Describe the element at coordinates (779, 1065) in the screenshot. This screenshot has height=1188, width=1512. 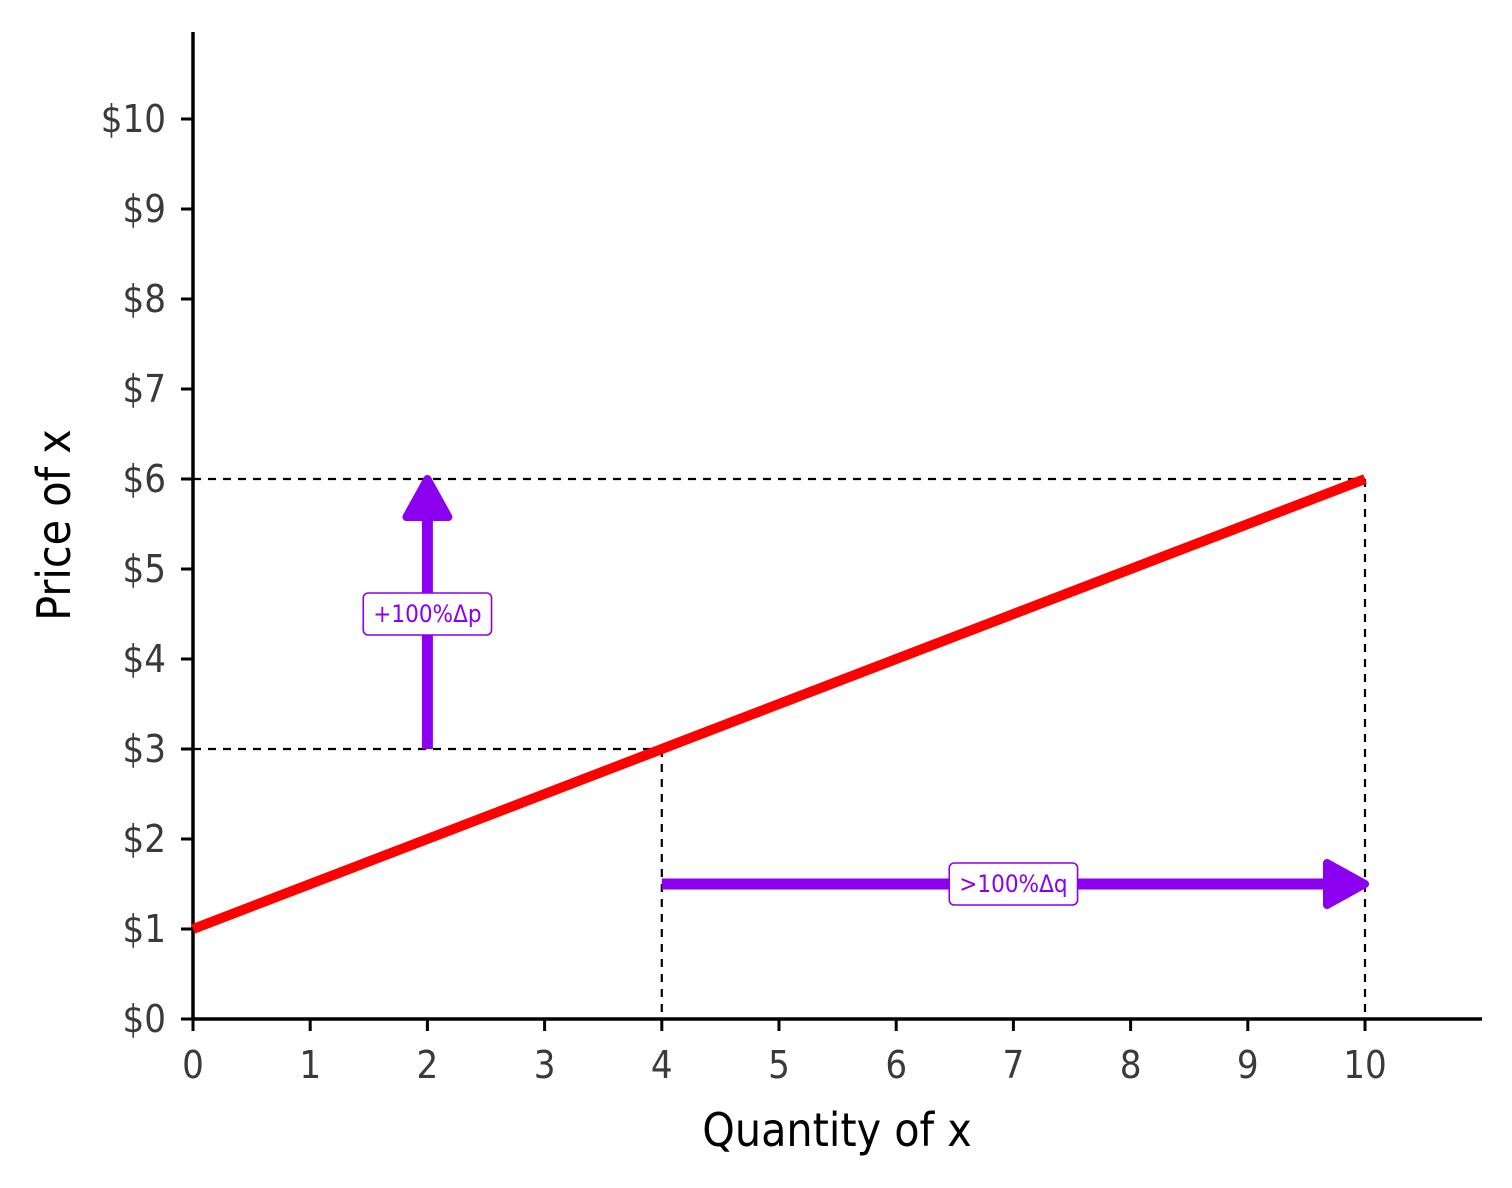
I see `x-tick-label: 5` at that location.